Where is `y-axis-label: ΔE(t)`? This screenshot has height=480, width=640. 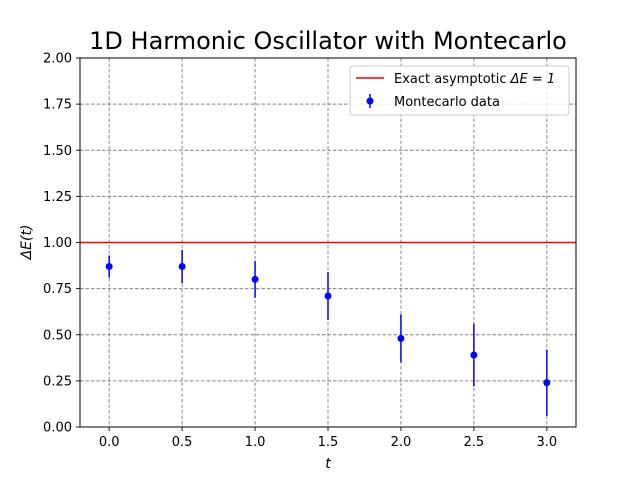 y-axis-label: ΔE(t) is located at coordinates (27, 243).